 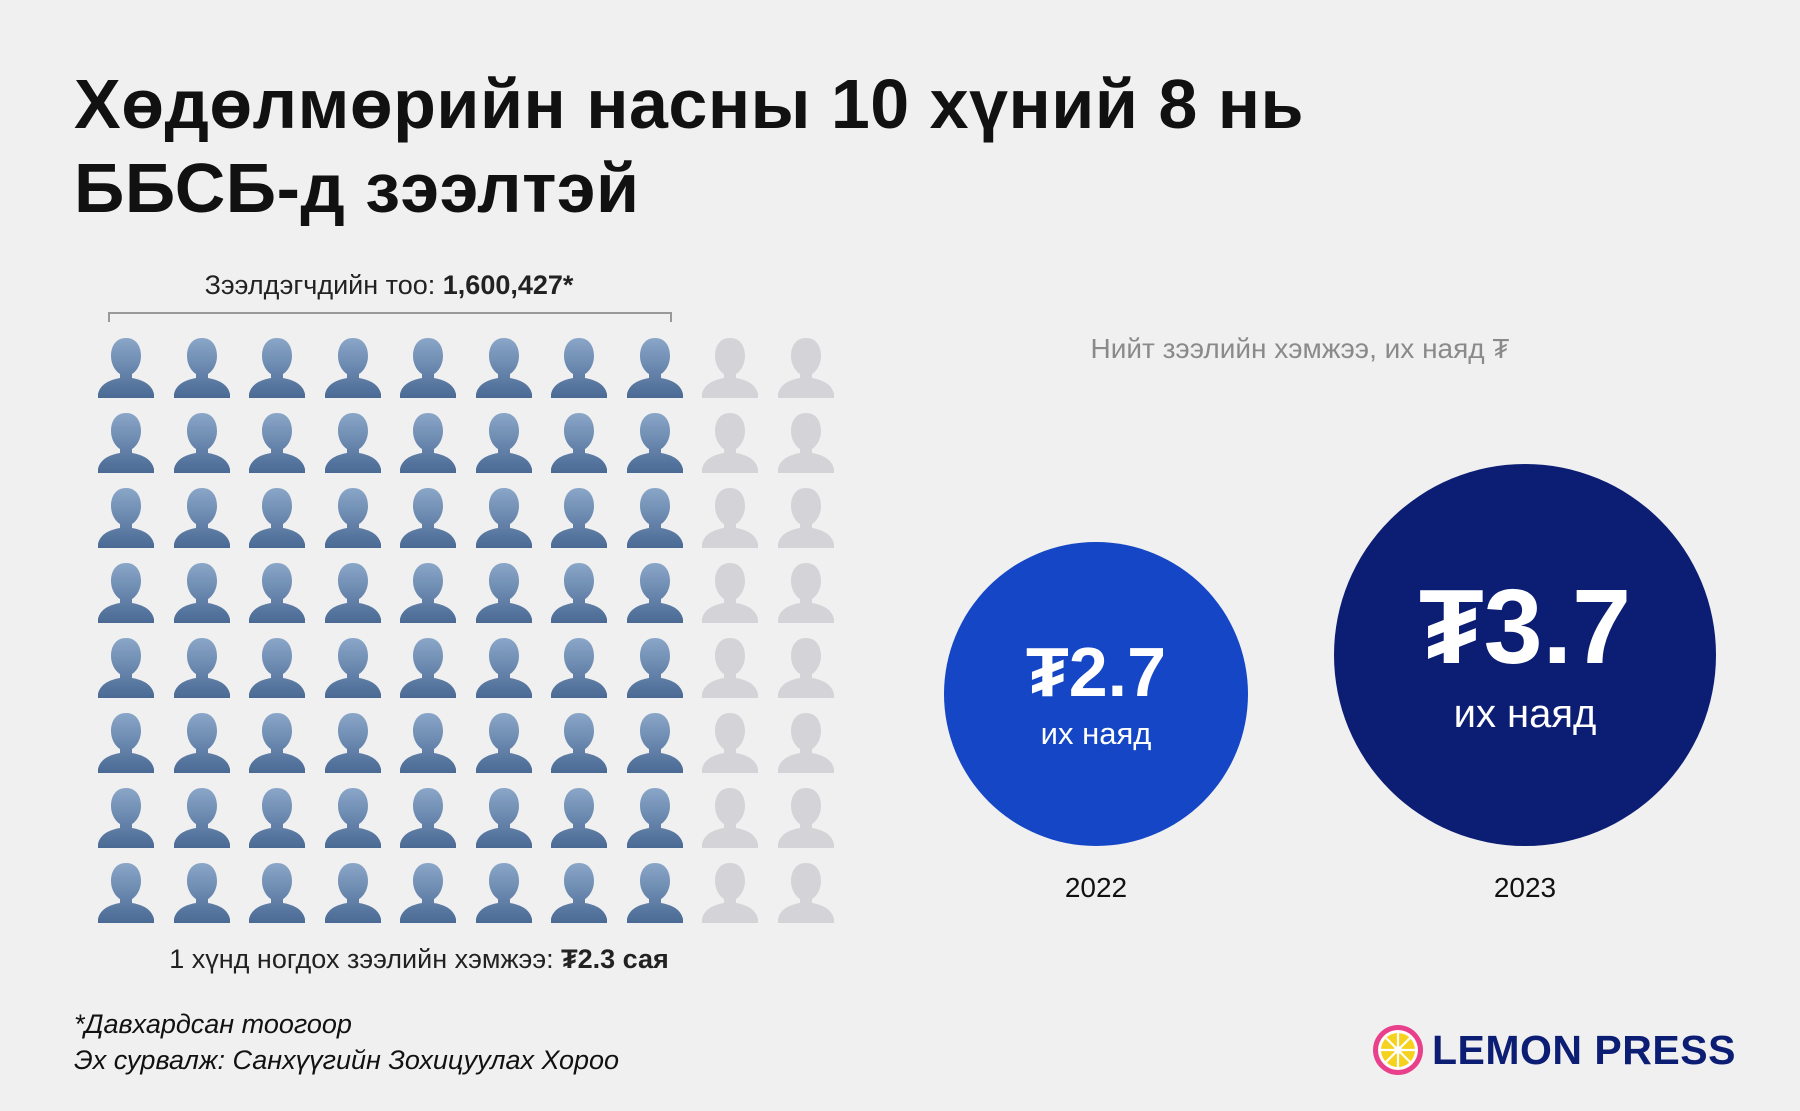 What do you see at coordinates (1096, 887) in the screenshot?
I see `bubble-2022-year: 2022` at bounding box center [1096, 887].